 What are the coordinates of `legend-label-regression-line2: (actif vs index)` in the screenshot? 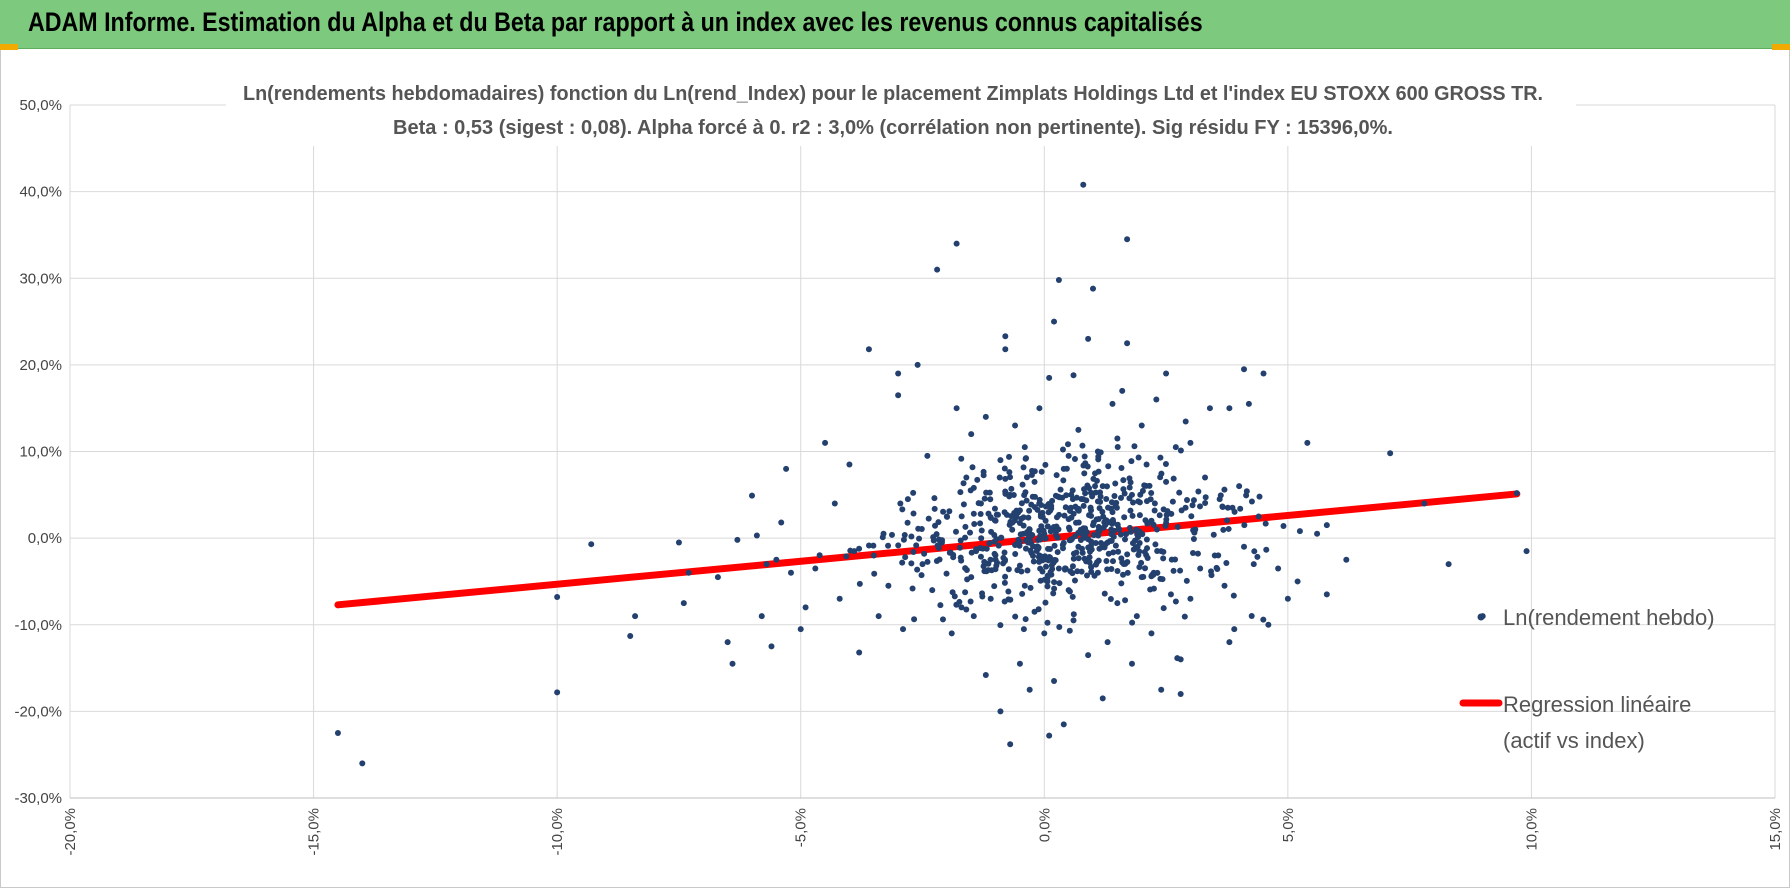 It's located at (1574, 740).